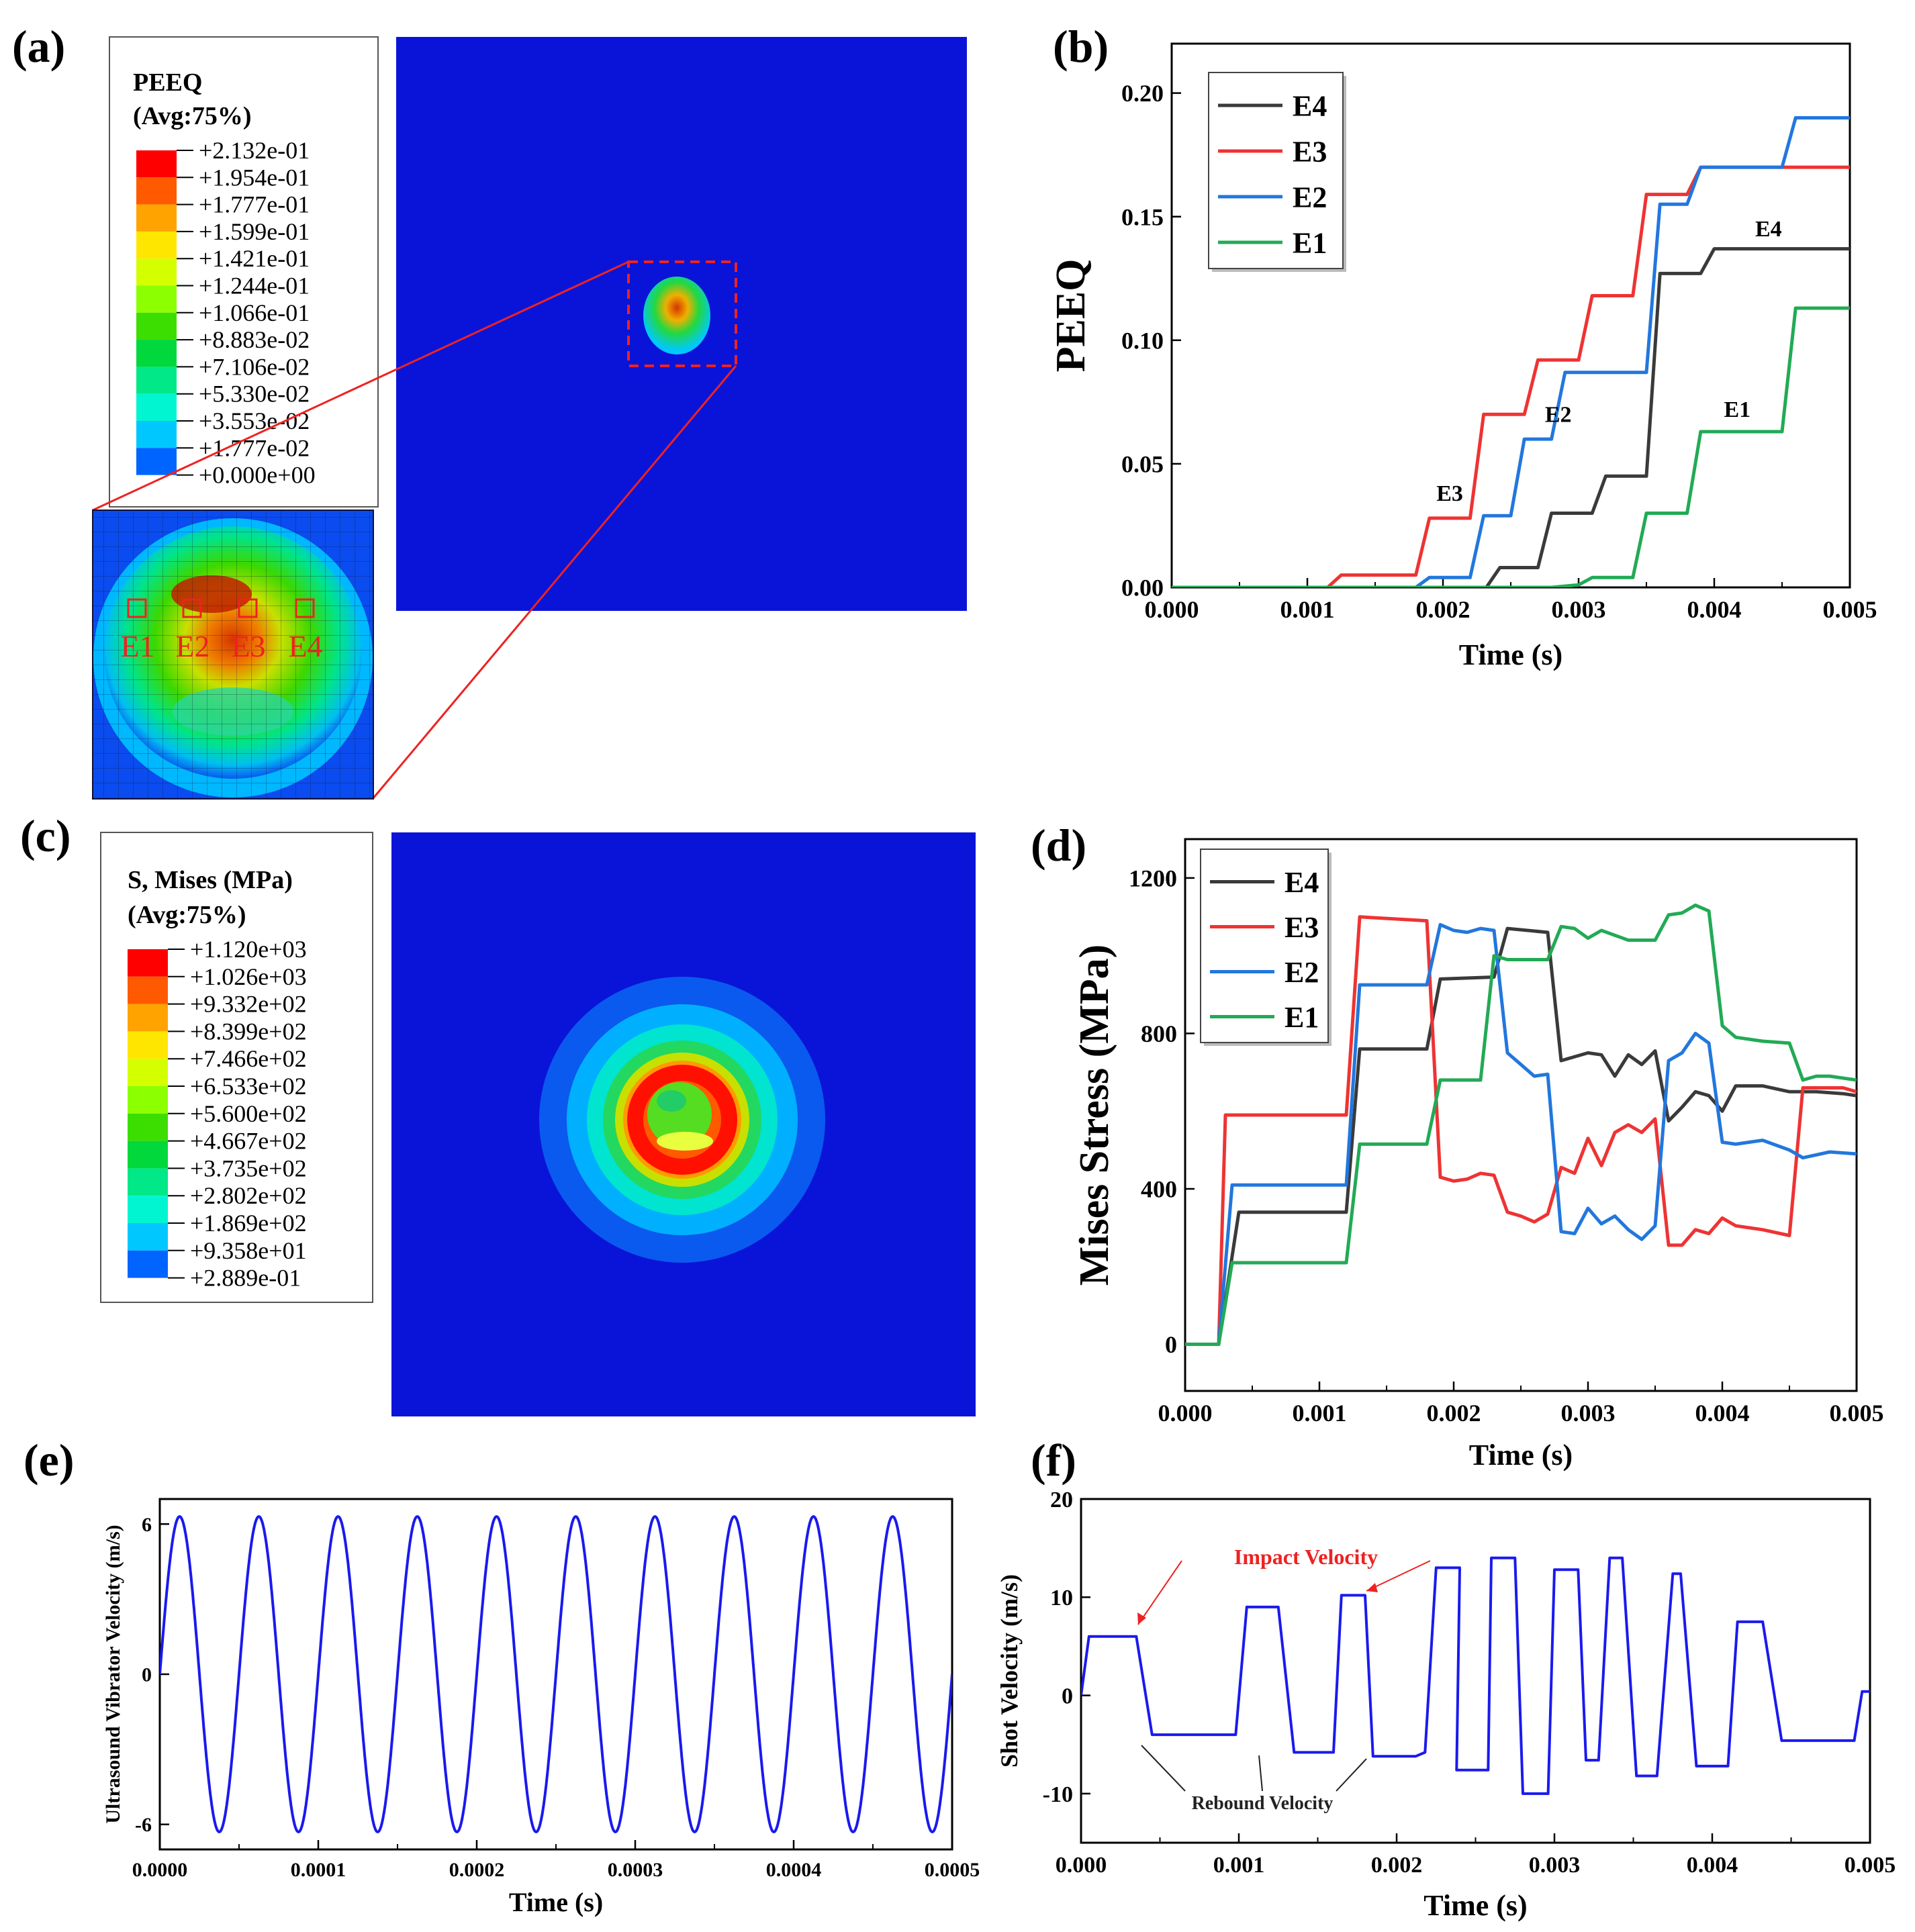 This screenshot has height=1932, width=1915. I want to click on y-tick-label: 10, so click(1061, 1598).